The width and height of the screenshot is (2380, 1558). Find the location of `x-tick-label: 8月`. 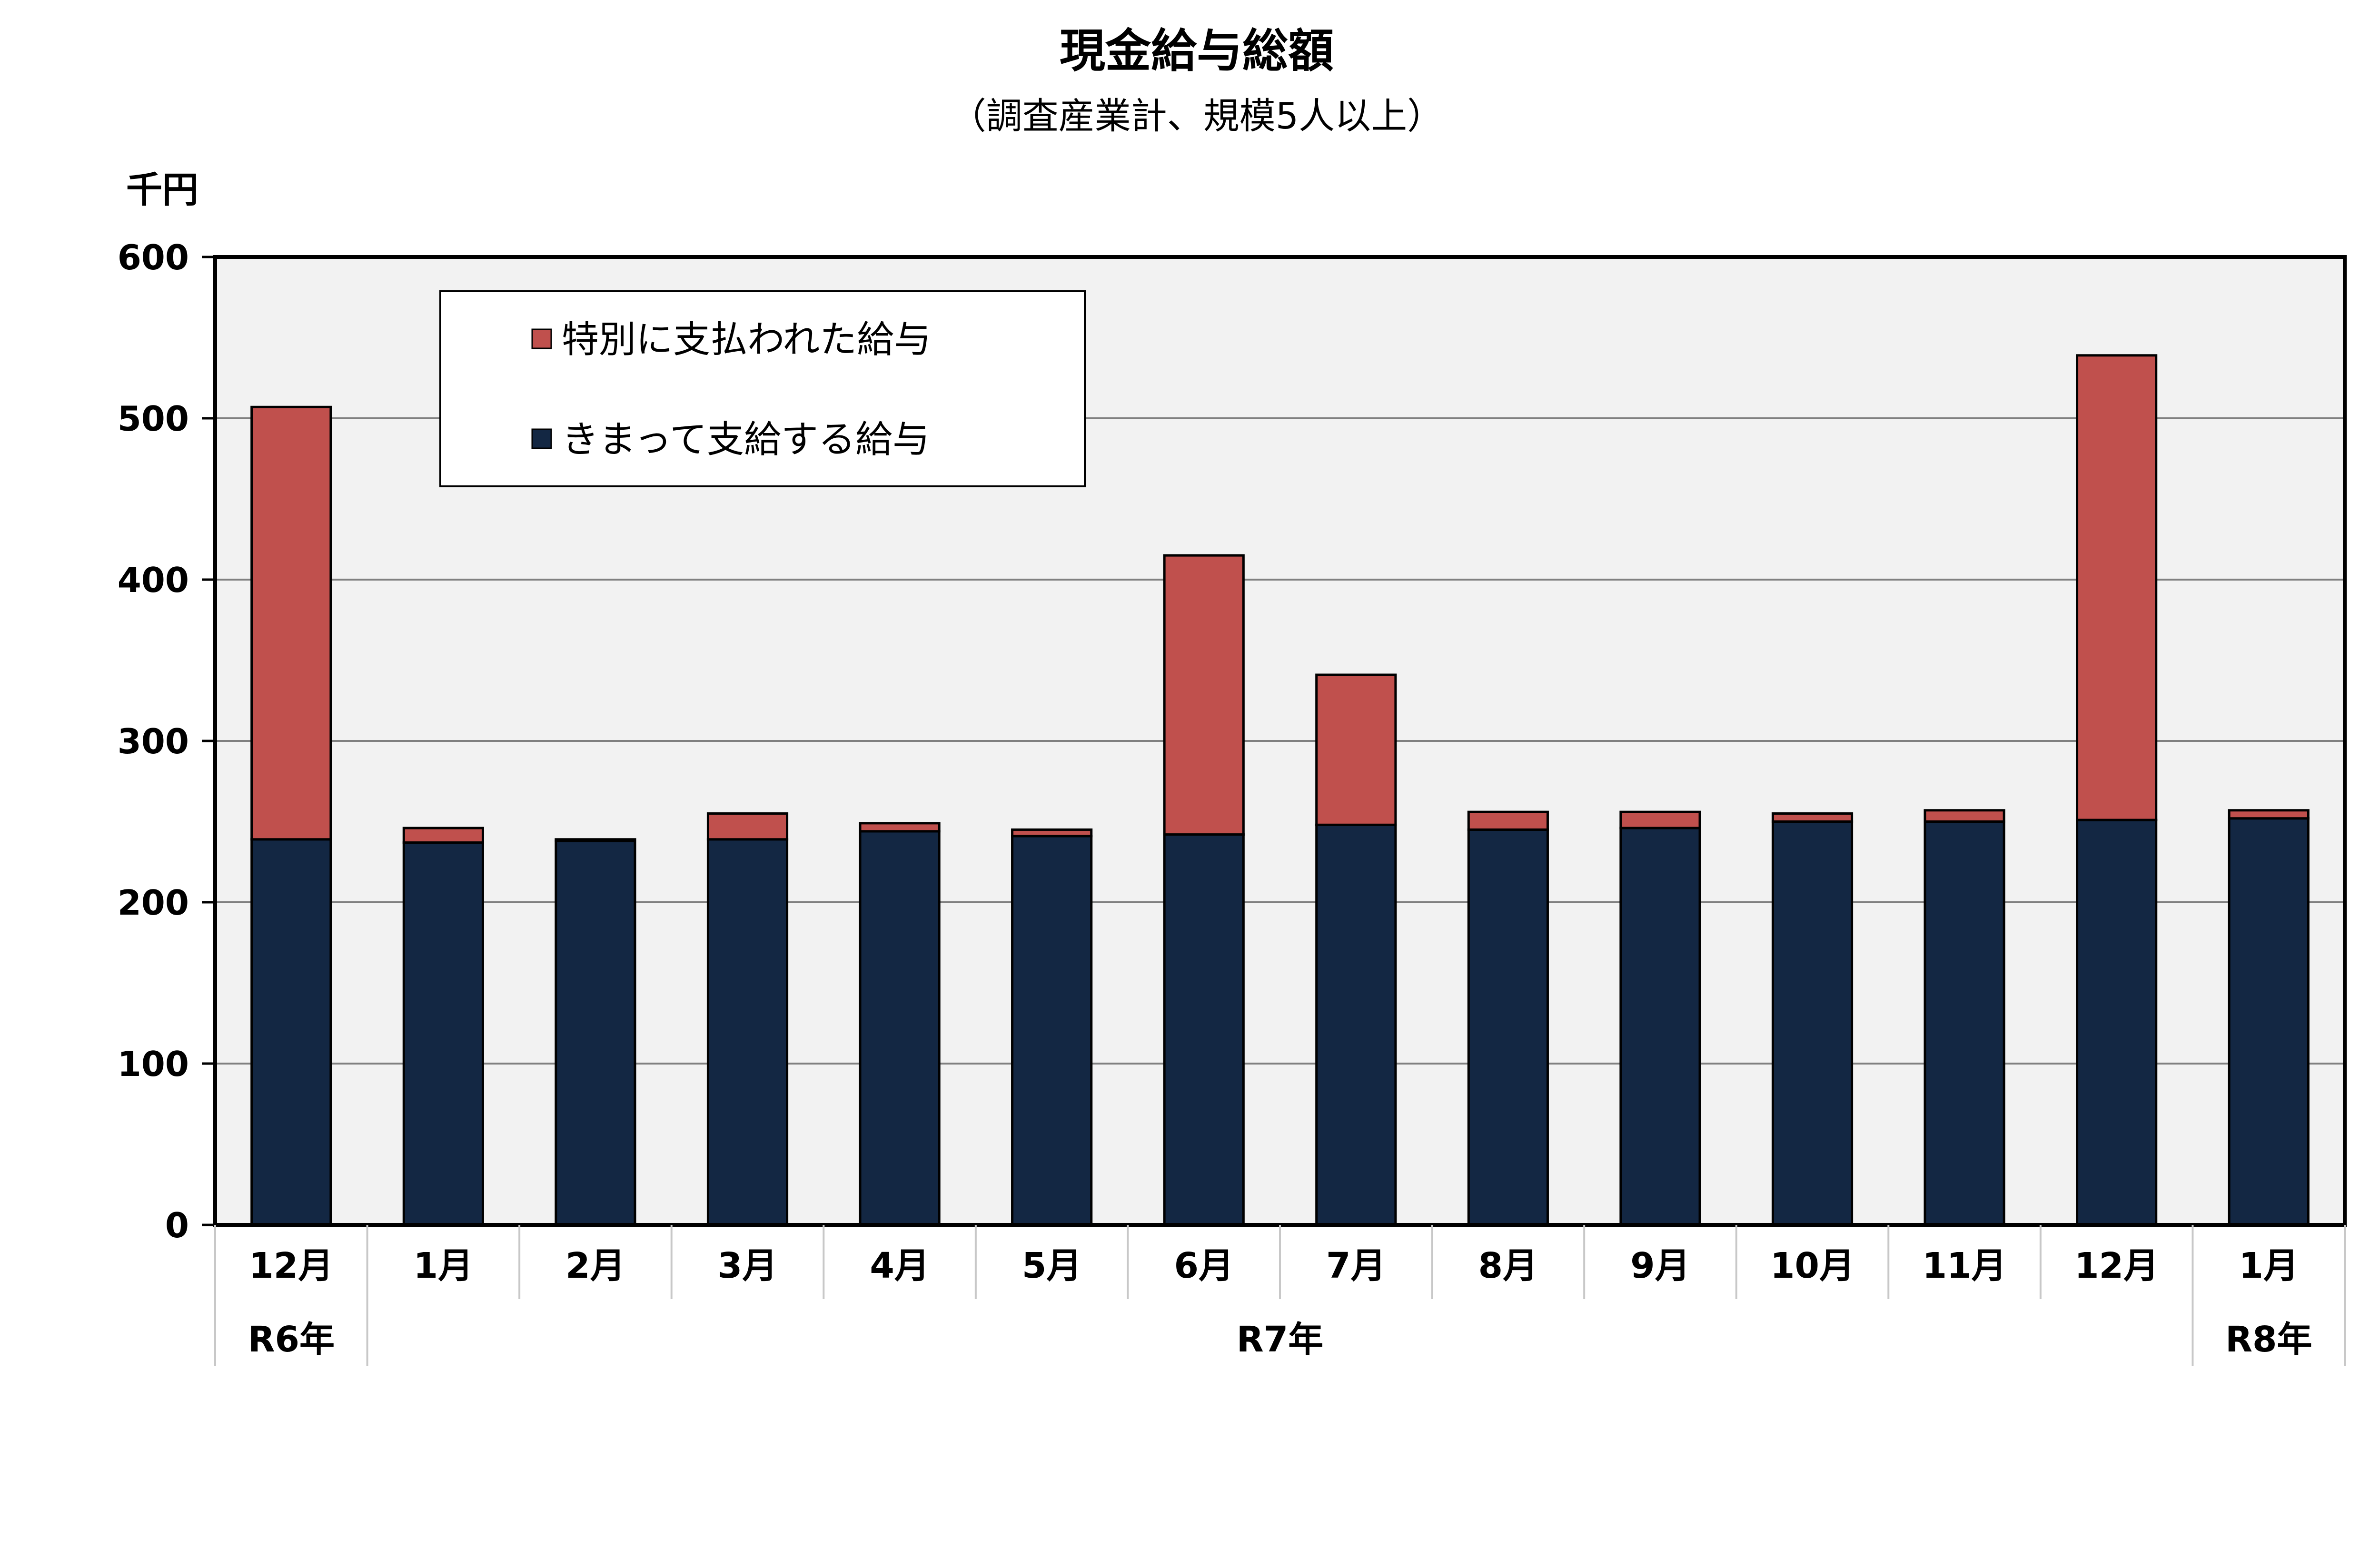

x-tick-label: 8月 is located at coordinates (1508, 1265).